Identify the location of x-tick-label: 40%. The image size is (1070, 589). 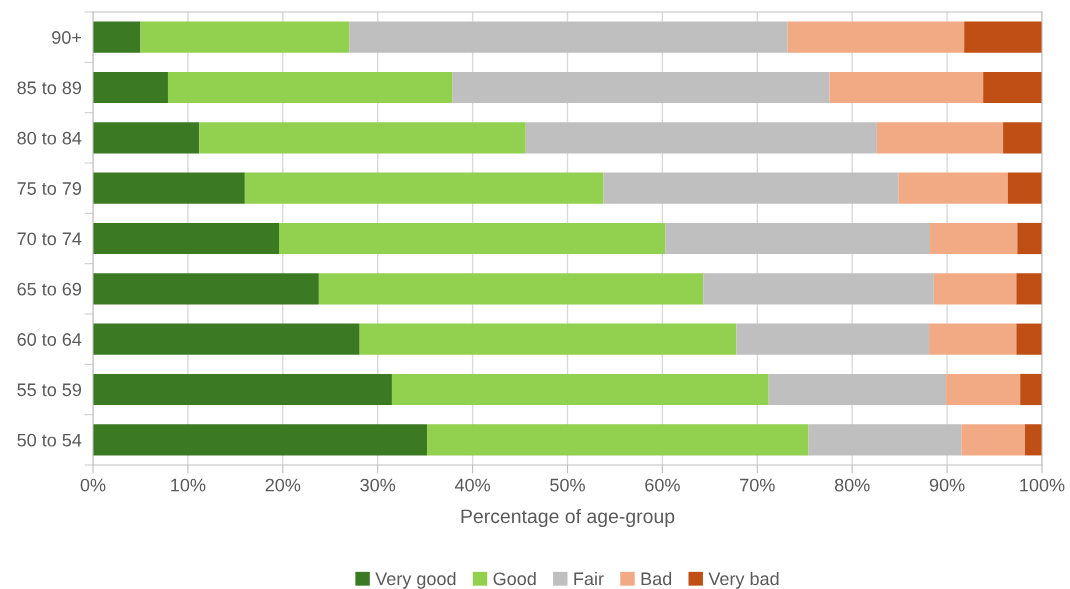
(472, 485).